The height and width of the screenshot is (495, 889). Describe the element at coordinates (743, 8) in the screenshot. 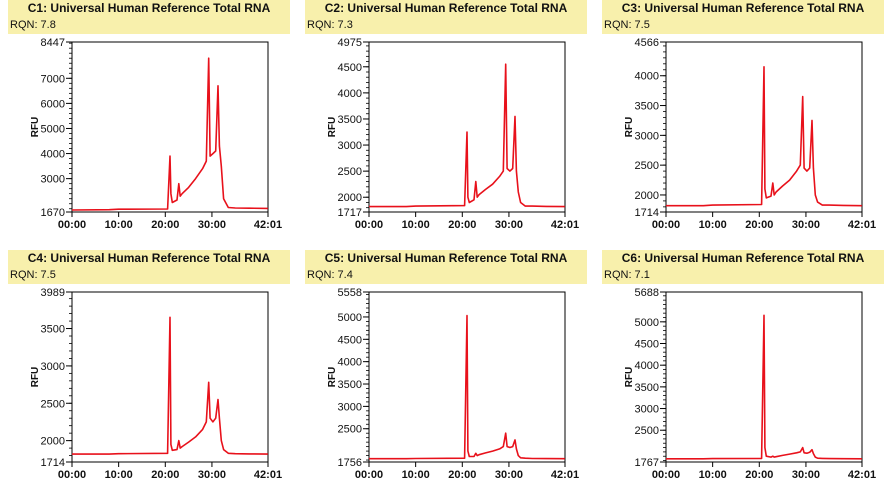

I see `chart-title: C3: Universal Human Reference Total RNA` at that location.